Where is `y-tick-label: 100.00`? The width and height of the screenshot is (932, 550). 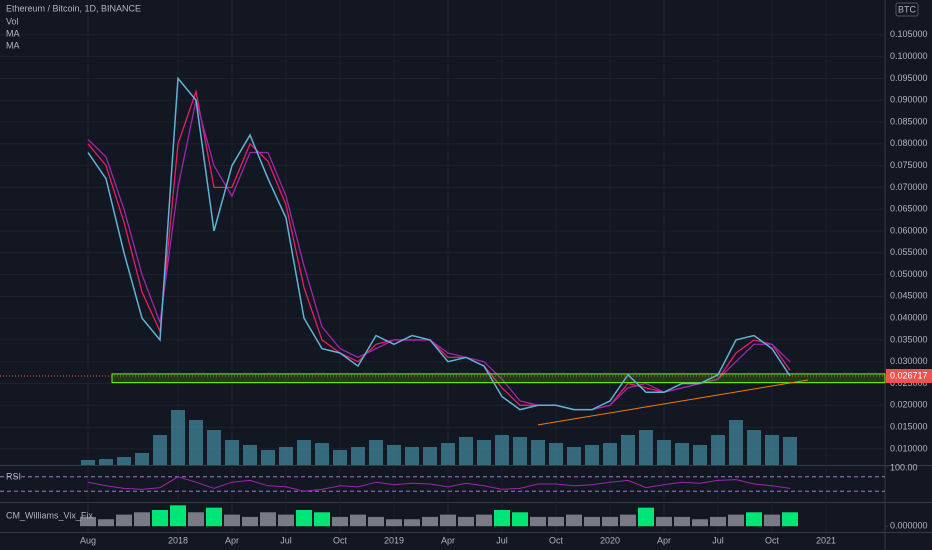
y-tick-label: 100.00 is located at coordinates (904, 467).